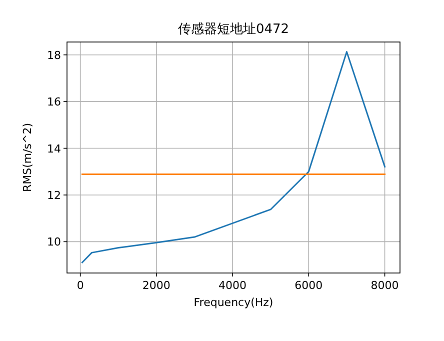  Describe the element at coordinates (27, 157) in the screenshot. I see `y-axis-title: RMS(m/s^2)` at that location.